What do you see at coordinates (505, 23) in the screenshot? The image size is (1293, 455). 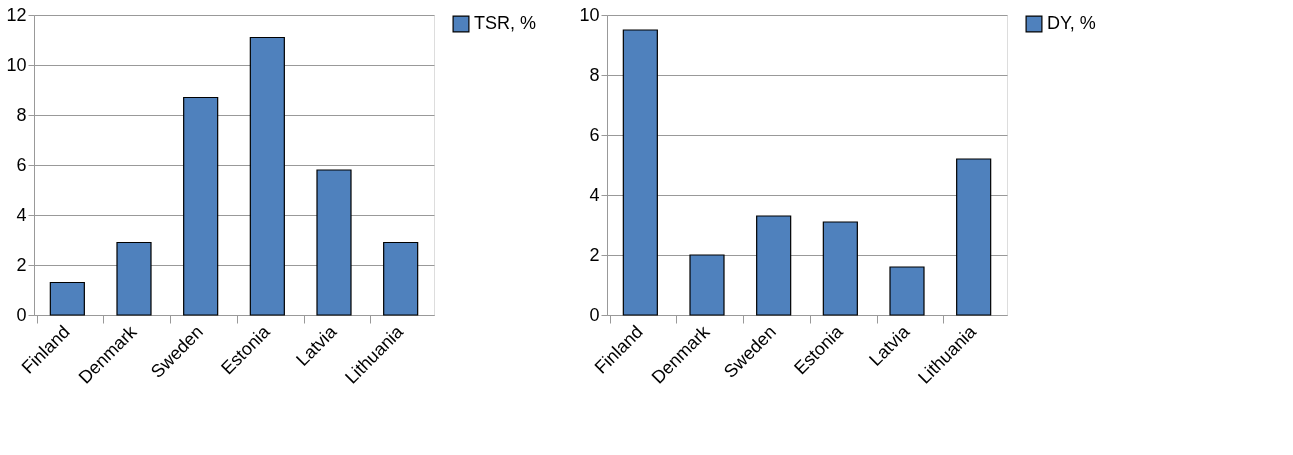 I see `legend-label: TSR, %` at bounding box center [505, 23].